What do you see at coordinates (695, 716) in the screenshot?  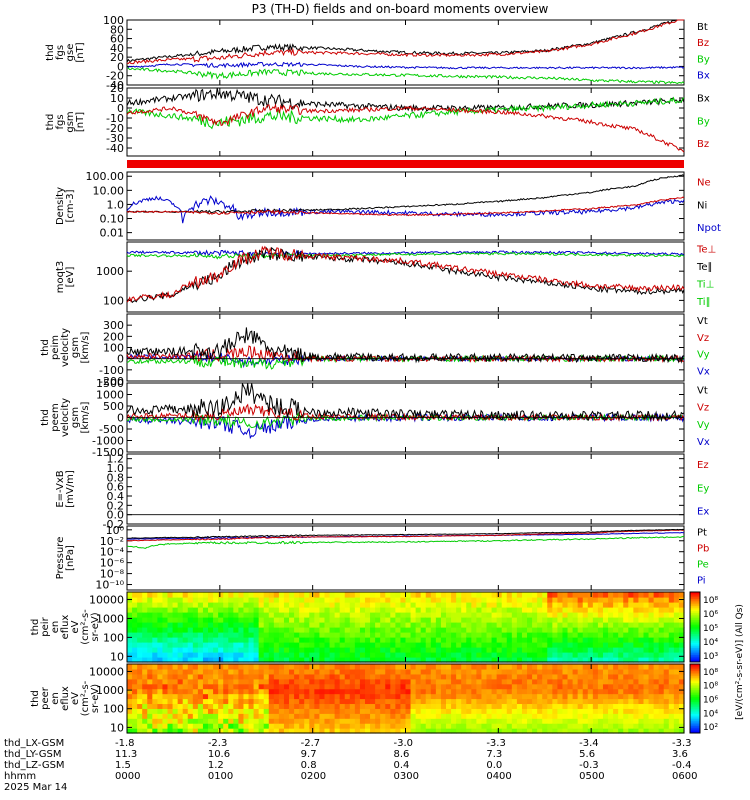 I see `colorbar-cell` at bounding box center [695, 716].